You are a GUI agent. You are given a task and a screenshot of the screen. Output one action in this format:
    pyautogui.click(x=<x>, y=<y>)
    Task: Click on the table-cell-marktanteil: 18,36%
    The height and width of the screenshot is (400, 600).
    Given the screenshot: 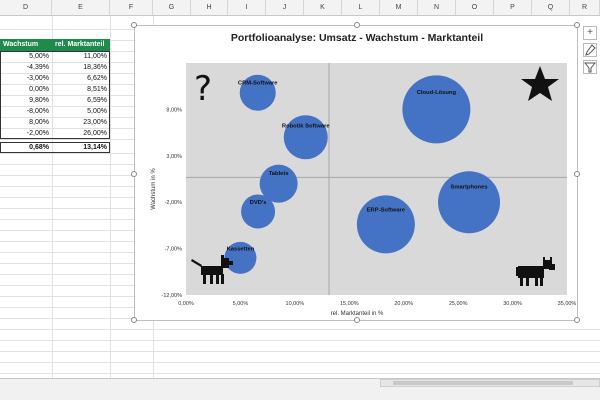 What is the action you would take?
    pyautogui.click(x=95, y=67)
    